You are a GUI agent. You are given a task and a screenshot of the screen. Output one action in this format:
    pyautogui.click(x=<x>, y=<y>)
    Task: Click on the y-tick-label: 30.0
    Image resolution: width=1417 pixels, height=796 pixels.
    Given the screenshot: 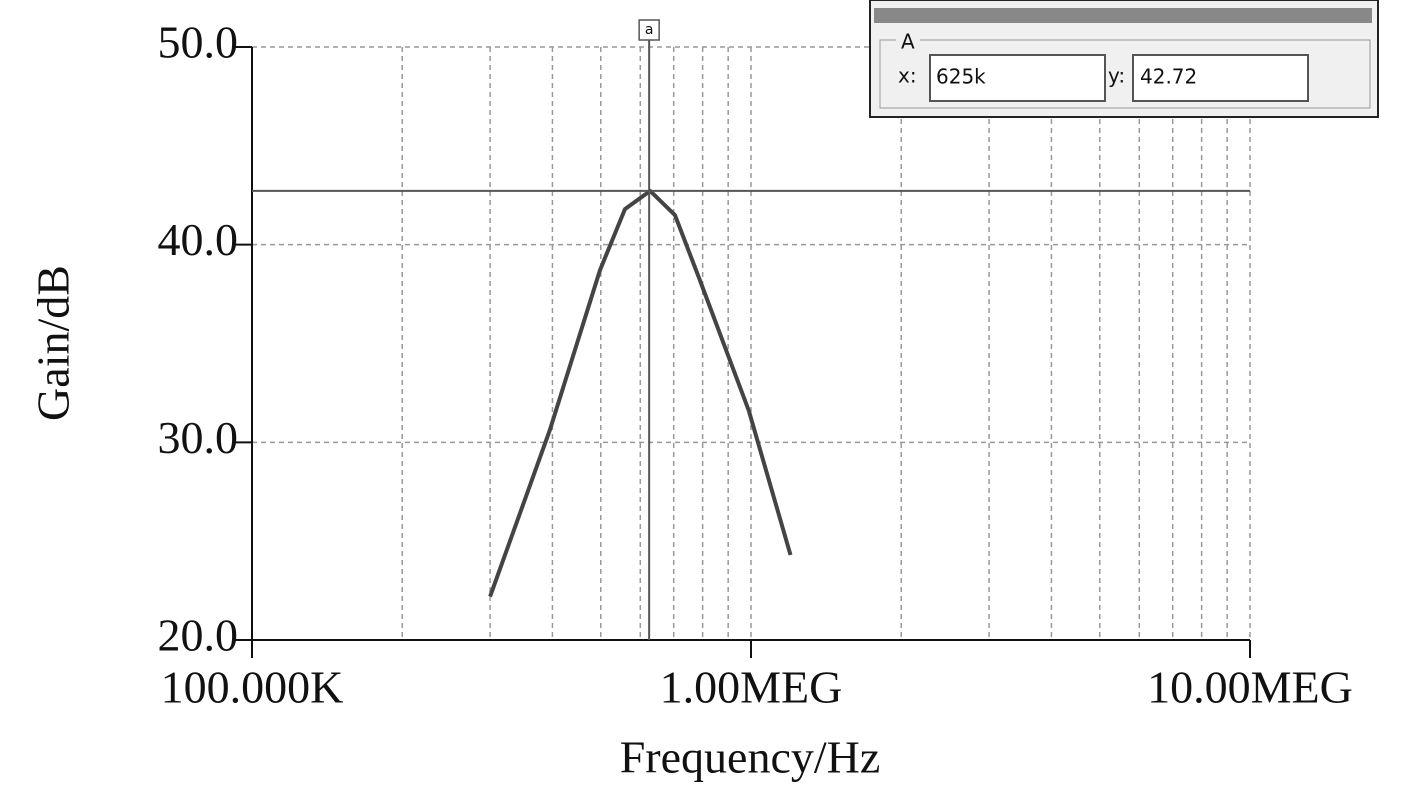 What is the action you would take?
    pyautogui.click(x=198, y=437)
    